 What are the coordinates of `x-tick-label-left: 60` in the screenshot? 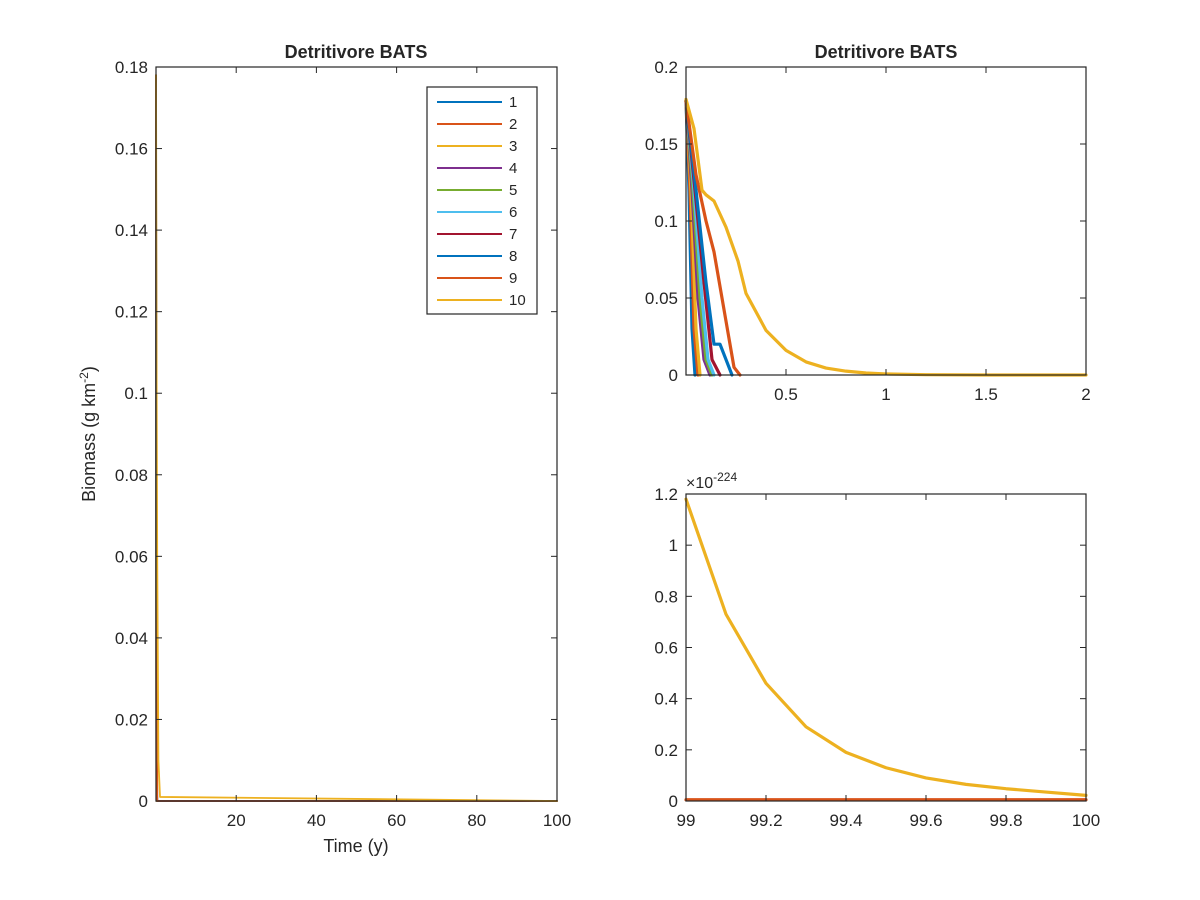 It's located at (396, 820).